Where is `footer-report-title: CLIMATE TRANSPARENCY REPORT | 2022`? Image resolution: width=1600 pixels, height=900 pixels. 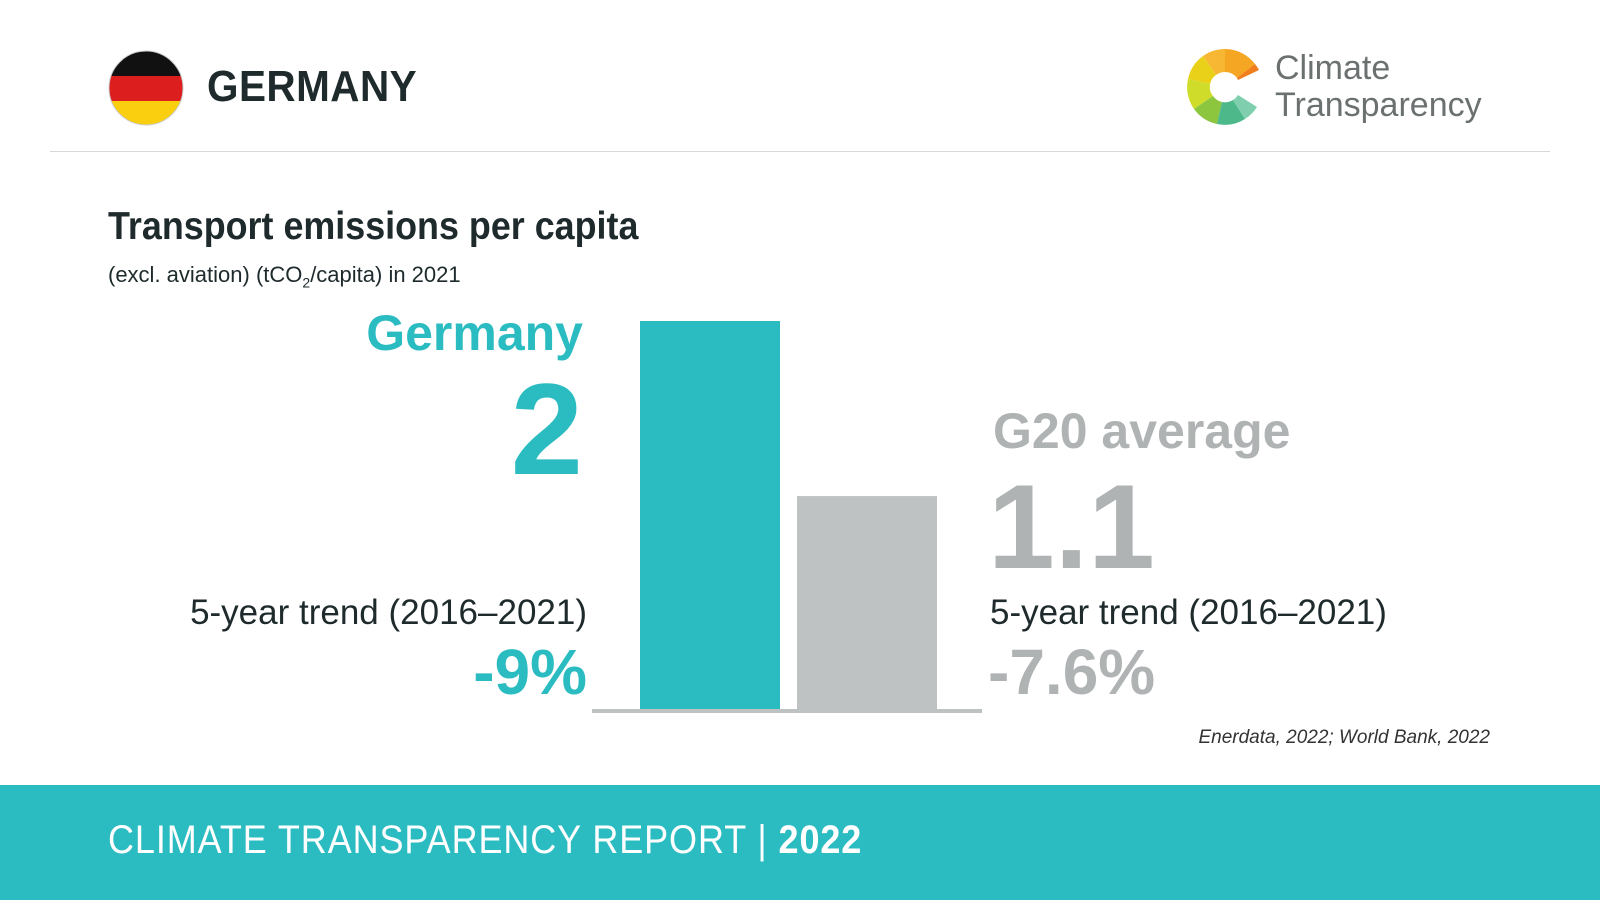
footer-report-title: CLIMATE TRANSPARENCY REPORT | 2022 is located at coordinates (485, 840).